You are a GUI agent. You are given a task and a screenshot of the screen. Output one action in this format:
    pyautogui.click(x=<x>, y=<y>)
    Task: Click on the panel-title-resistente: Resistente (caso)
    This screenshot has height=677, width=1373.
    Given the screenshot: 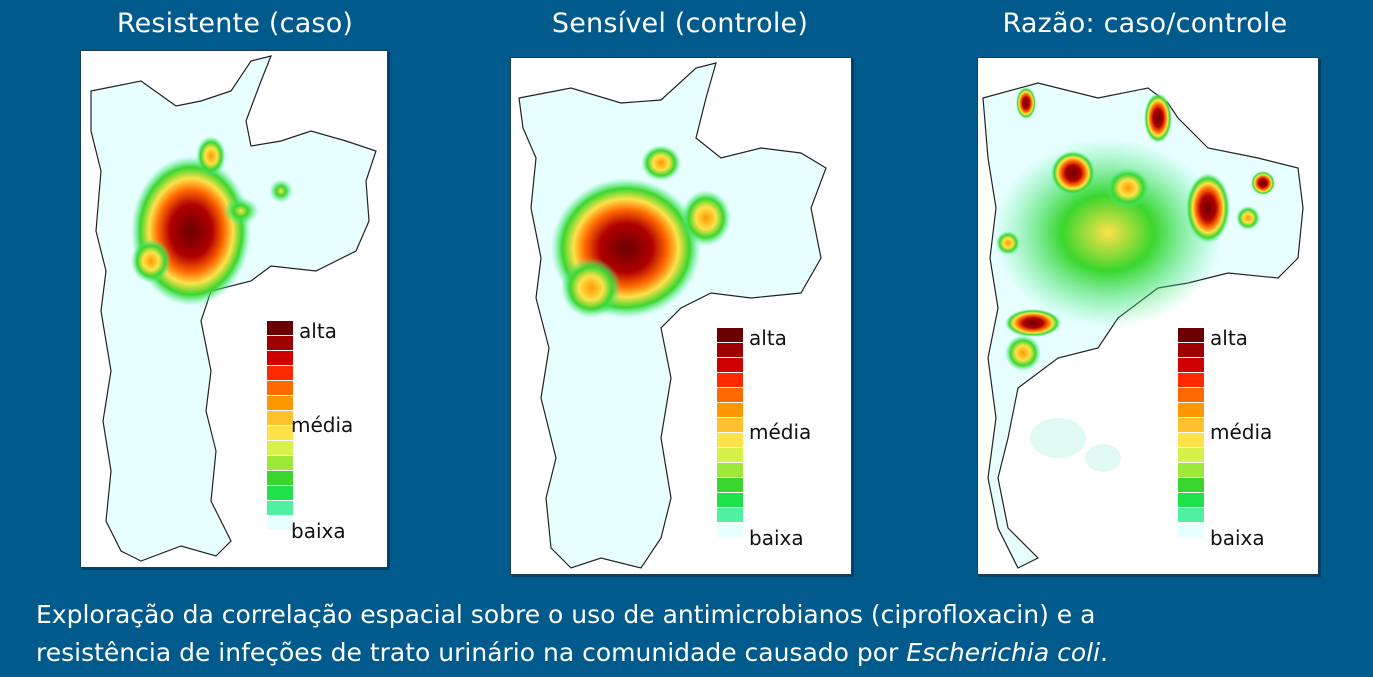 What is the action you would take?
    pyautogui.click(x=235, y=23)
    